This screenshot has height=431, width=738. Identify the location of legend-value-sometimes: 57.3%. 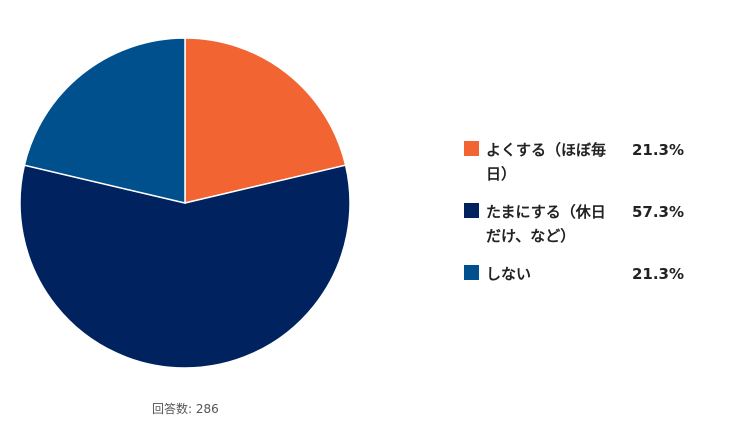
(657, 212).